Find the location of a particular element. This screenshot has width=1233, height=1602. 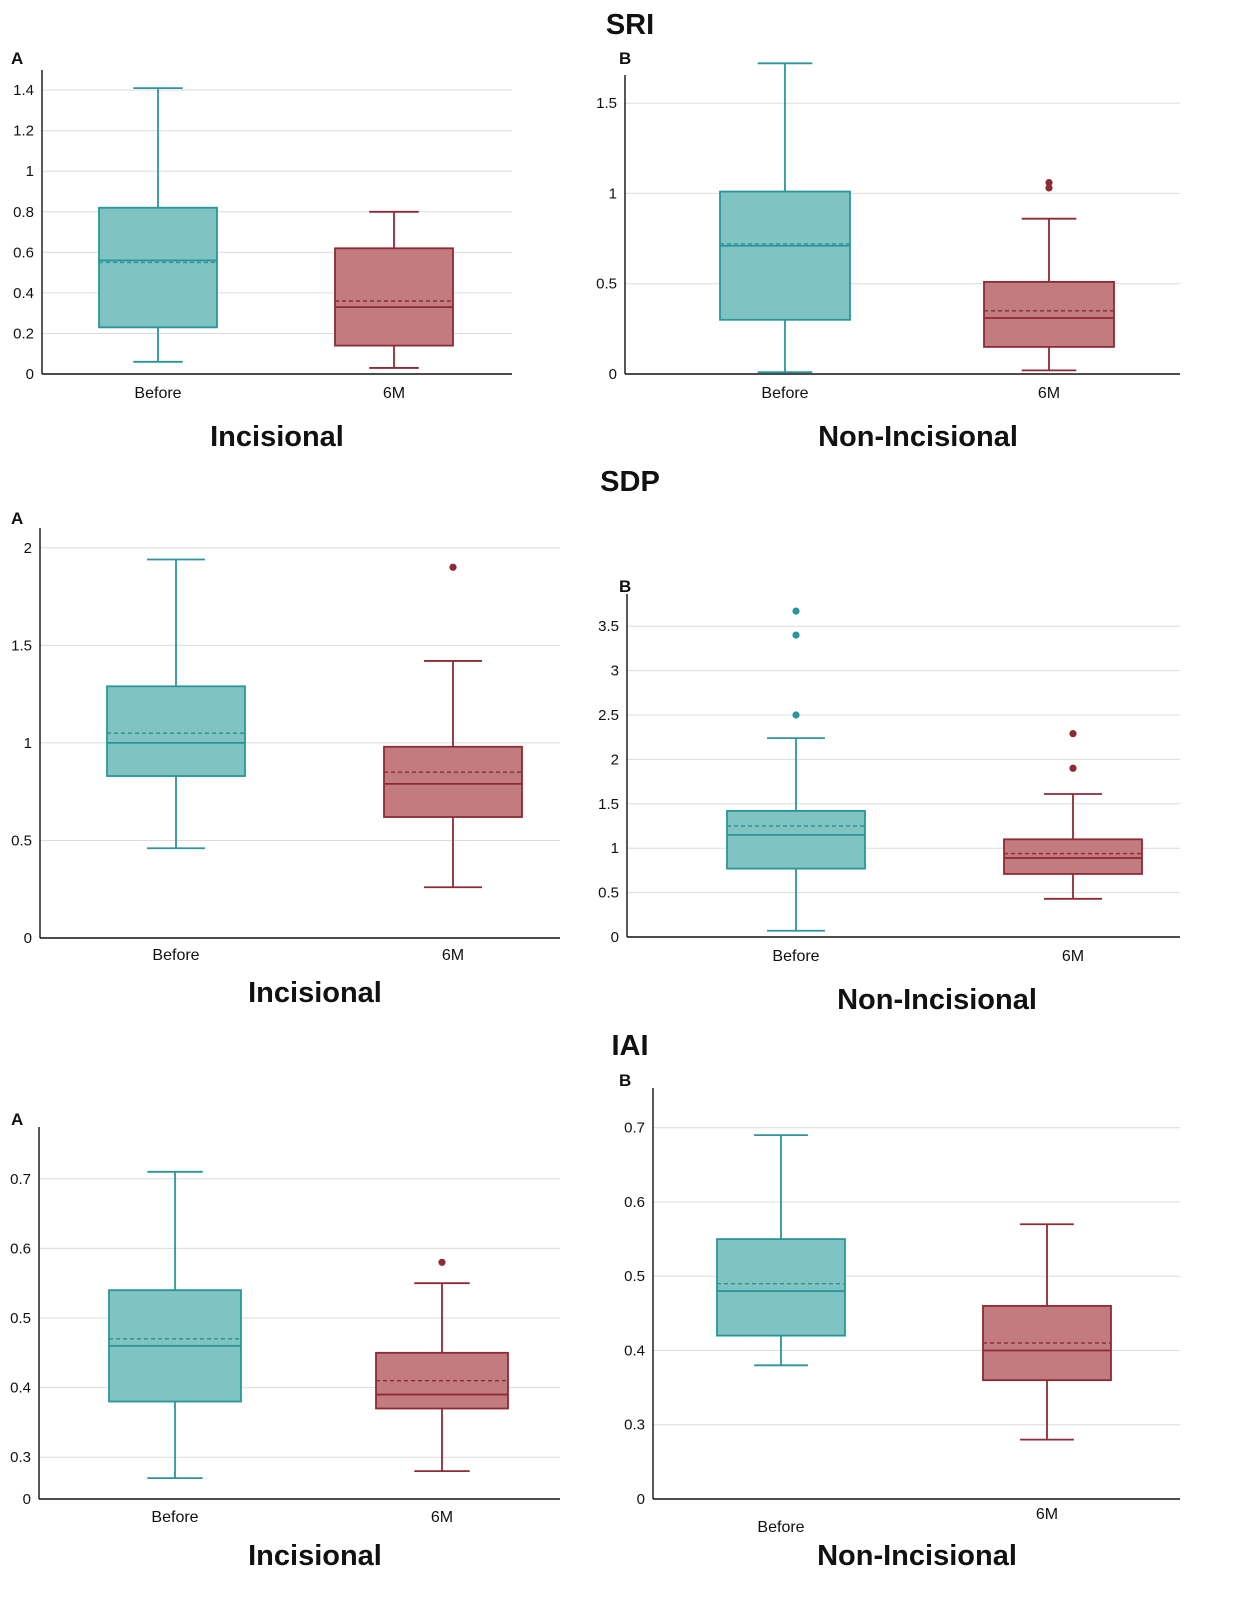

chart-iai-a: A 0 0.3 0.4 0.5 0.6 0.7 Before 6M Incisional is located at coordinates (285, 1341).